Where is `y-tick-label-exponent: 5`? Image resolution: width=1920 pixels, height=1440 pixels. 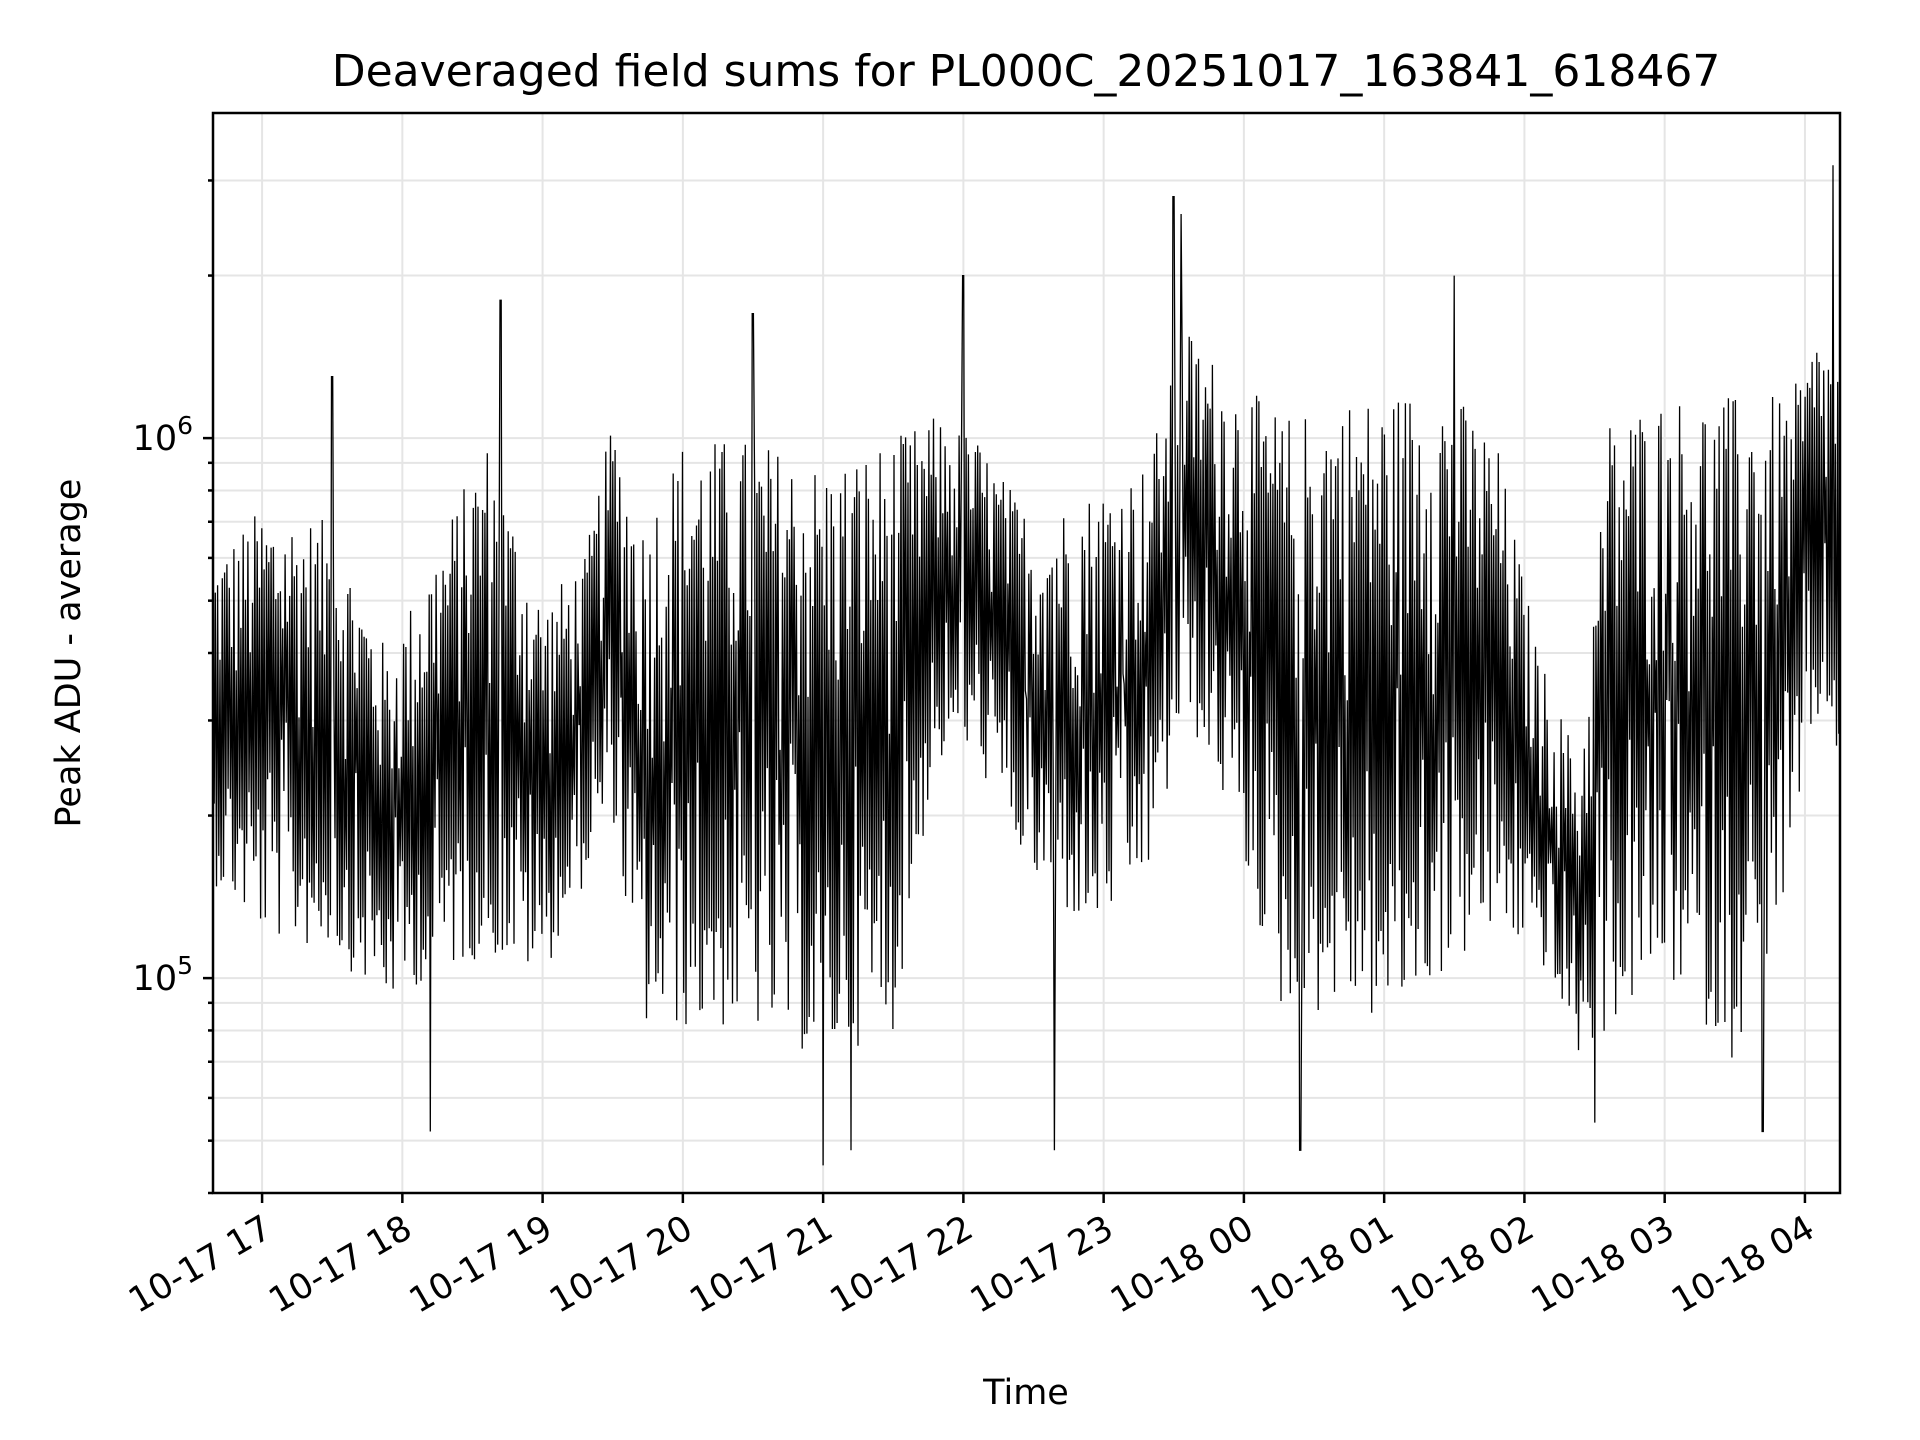
y-tick-label-exponent: 5 is located at coordinates (185, 965).